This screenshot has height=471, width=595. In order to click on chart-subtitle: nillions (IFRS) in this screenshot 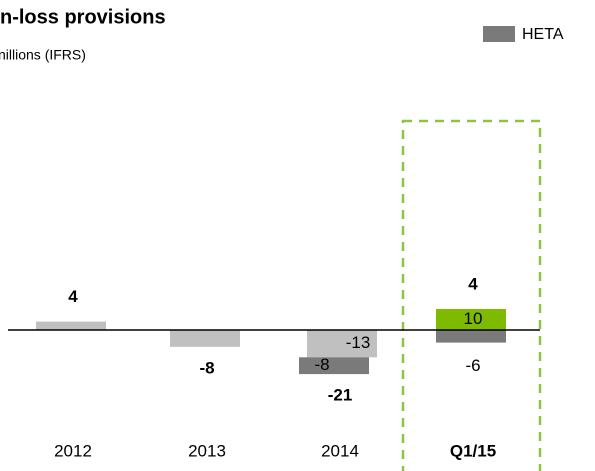, I will do `click(43, 55)`.